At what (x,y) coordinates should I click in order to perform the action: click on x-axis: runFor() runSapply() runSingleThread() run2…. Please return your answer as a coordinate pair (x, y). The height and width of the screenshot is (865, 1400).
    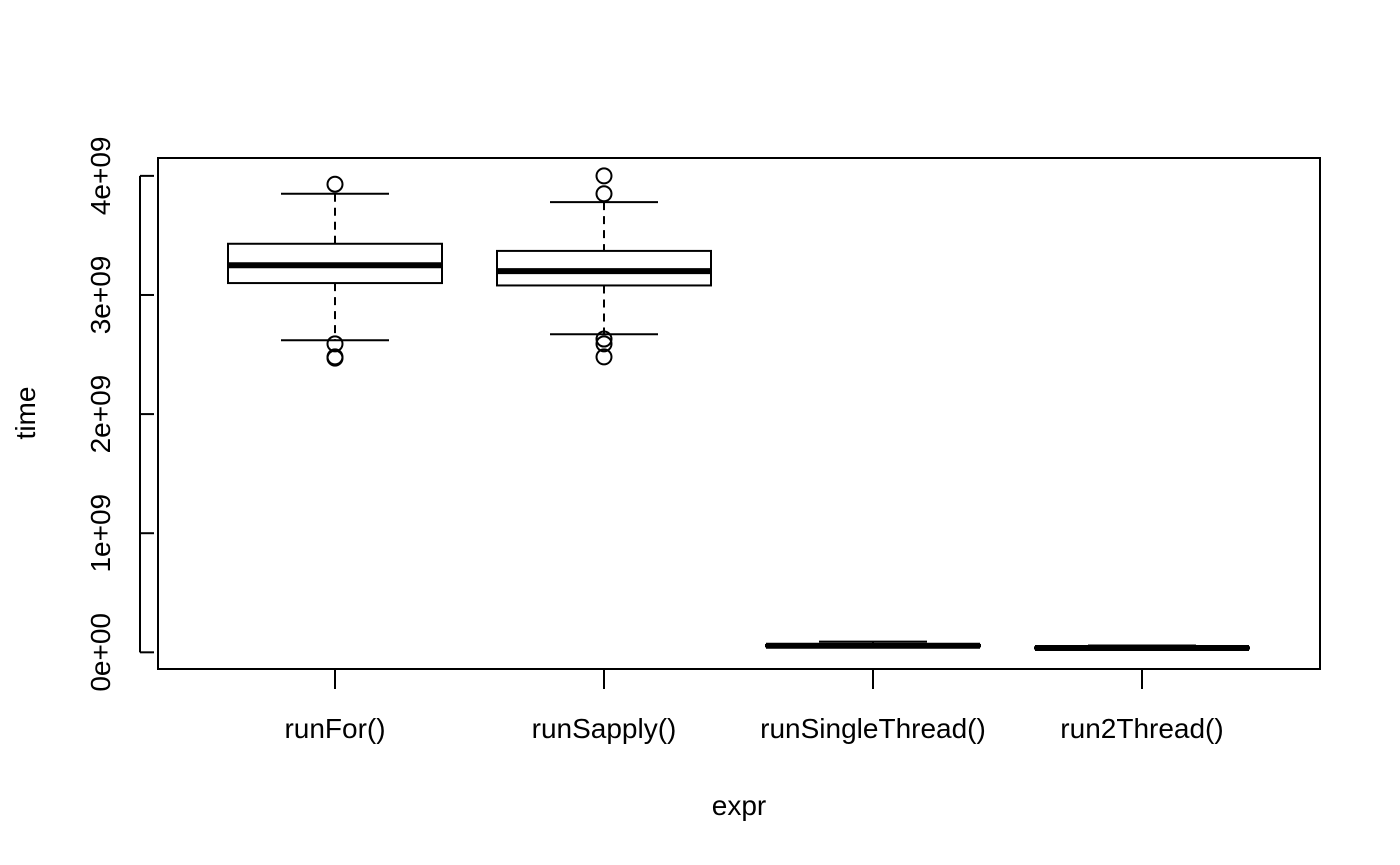
    Looking at the image, I should click on (754, 706).